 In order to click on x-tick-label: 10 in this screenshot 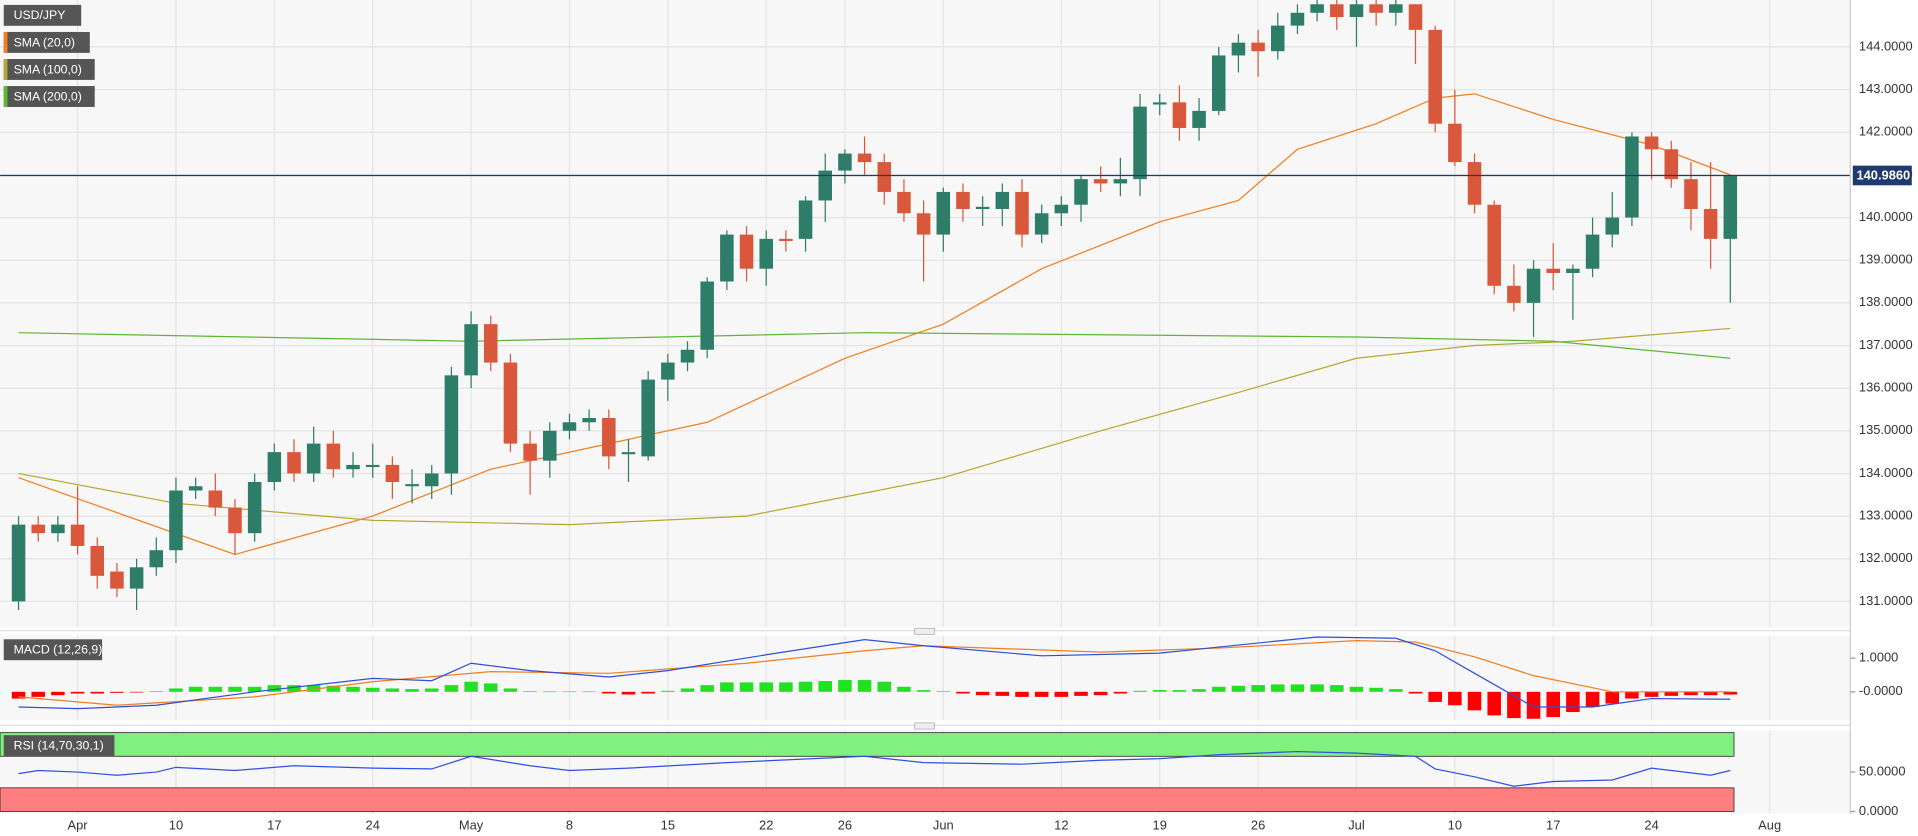, I will do `click(176, 825)`.